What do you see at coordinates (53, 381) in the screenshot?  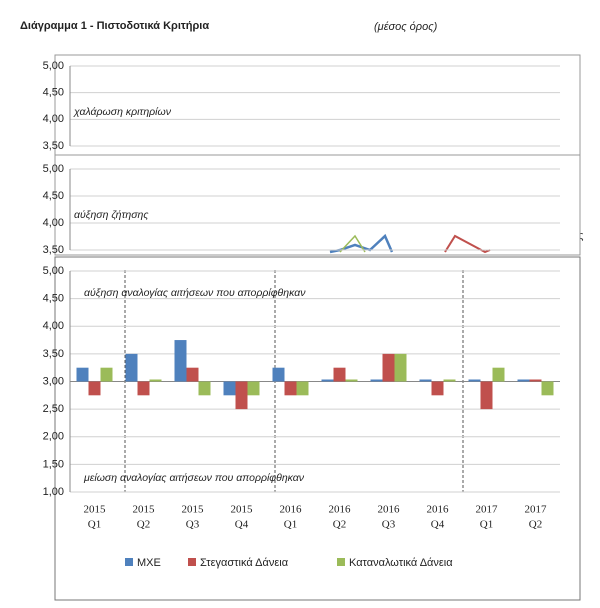 I see `y-tick-label: 3,00` at bounding box center [53, 381].